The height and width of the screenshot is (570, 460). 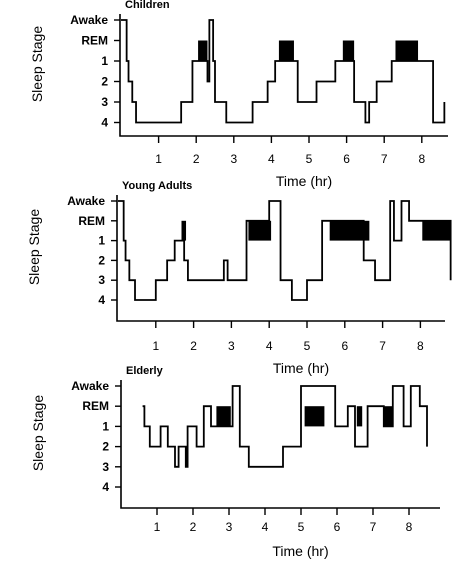 I want to click on panel-1-y-tick-label: 1, so click(x=101, y=241).